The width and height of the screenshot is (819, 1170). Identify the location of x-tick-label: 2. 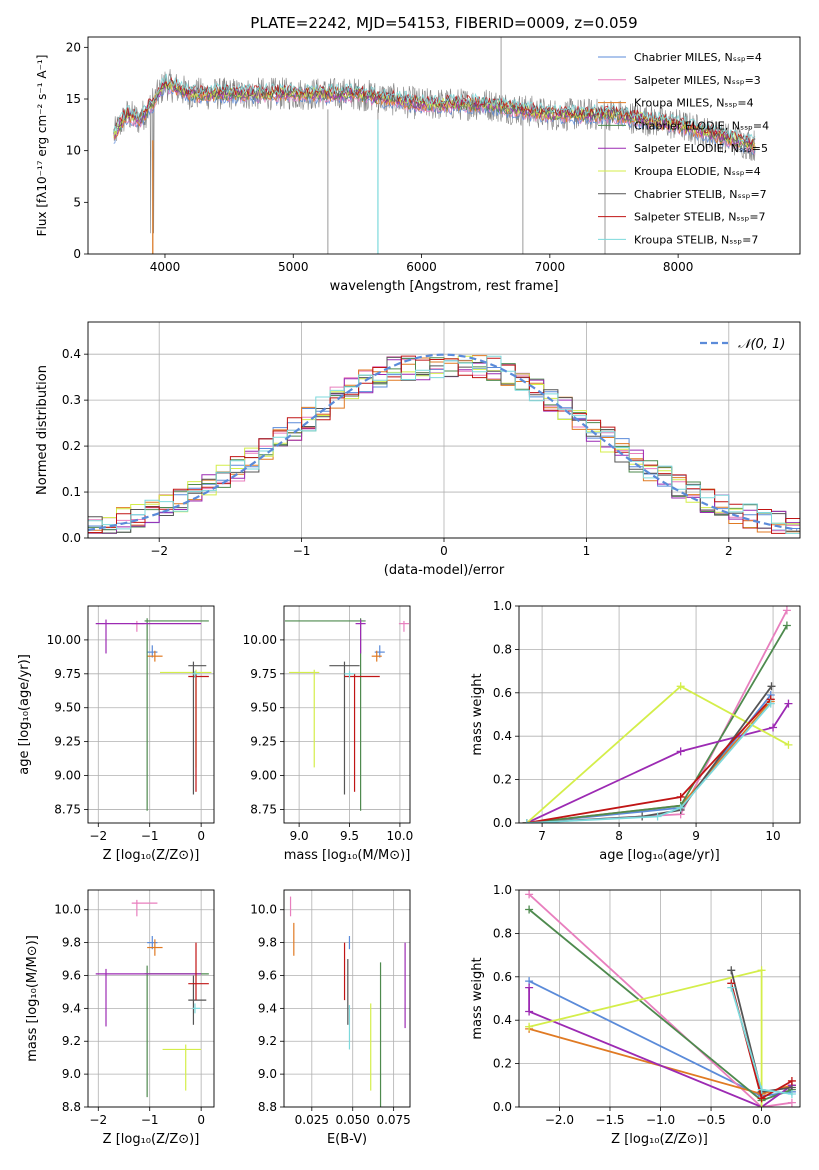
(729, 551).